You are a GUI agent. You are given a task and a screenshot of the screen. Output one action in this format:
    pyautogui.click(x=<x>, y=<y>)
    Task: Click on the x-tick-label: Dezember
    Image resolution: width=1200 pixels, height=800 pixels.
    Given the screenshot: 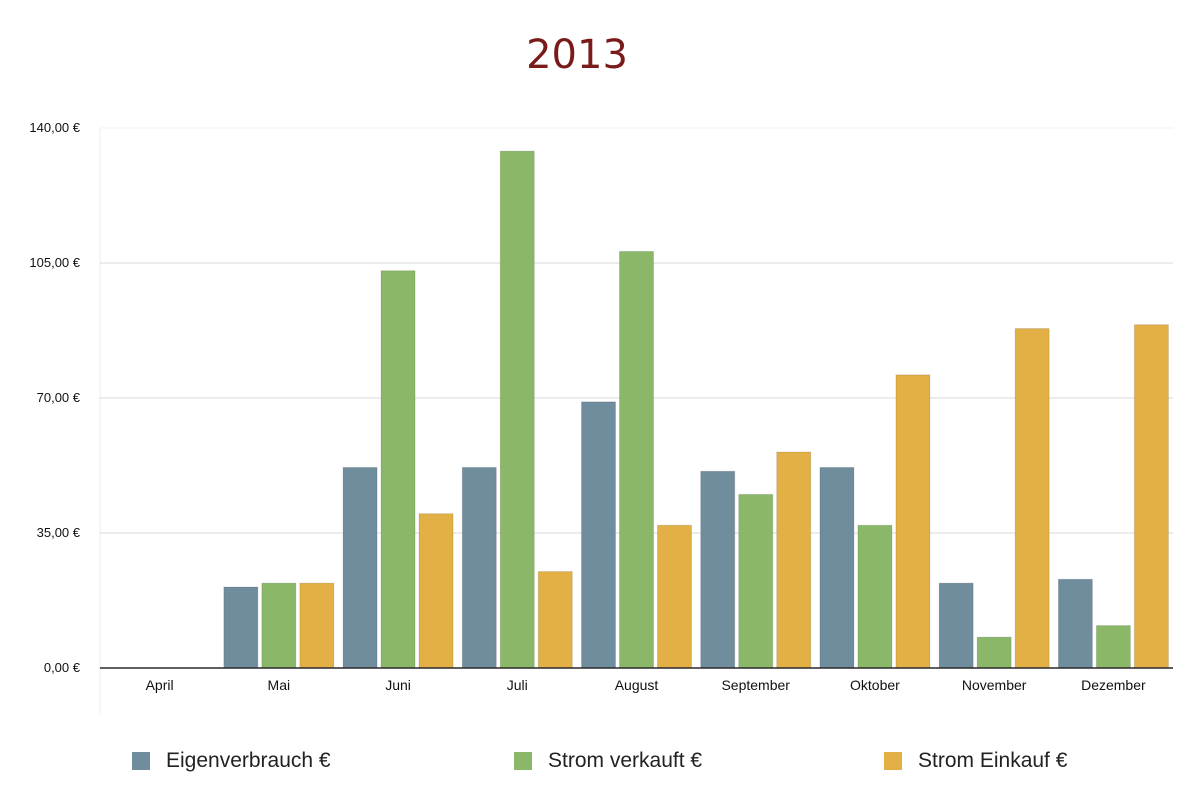 What is the action you would take?
    pyautogui.click(x=1113, y=685)
    